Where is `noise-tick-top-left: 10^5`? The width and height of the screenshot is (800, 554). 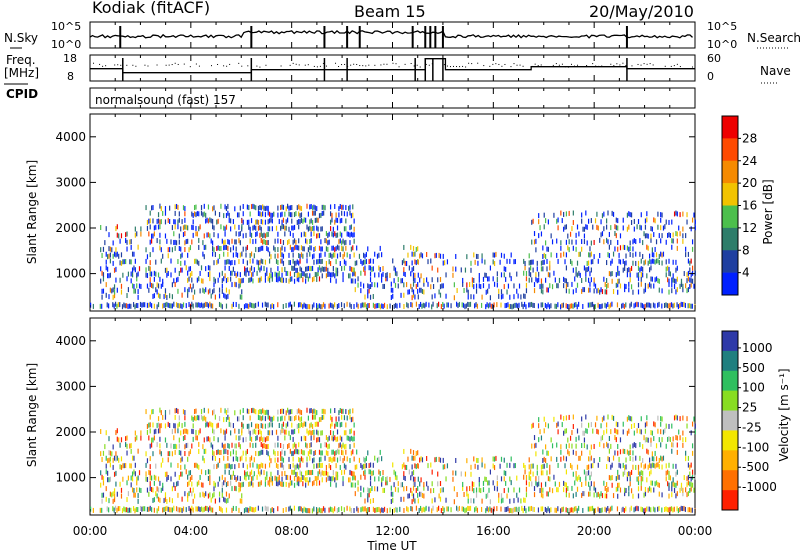 noise-tick-top-left: 10^5 is located at coordinates (66, 26).